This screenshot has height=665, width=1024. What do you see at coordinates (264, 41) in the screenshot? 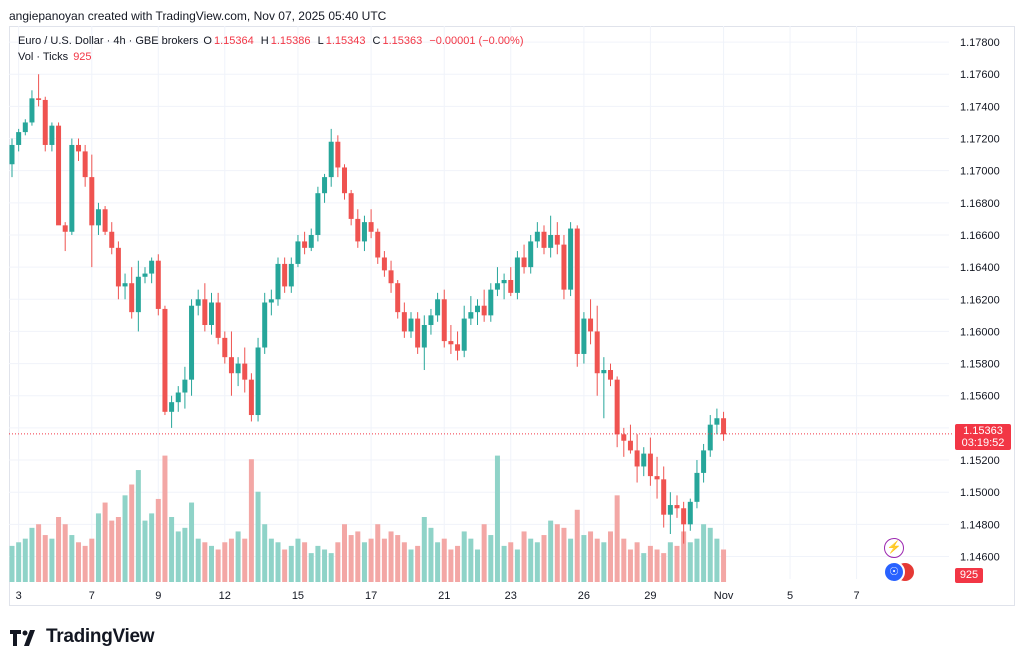
I see `legend-high-label: H` at bounding box center [264, 41].